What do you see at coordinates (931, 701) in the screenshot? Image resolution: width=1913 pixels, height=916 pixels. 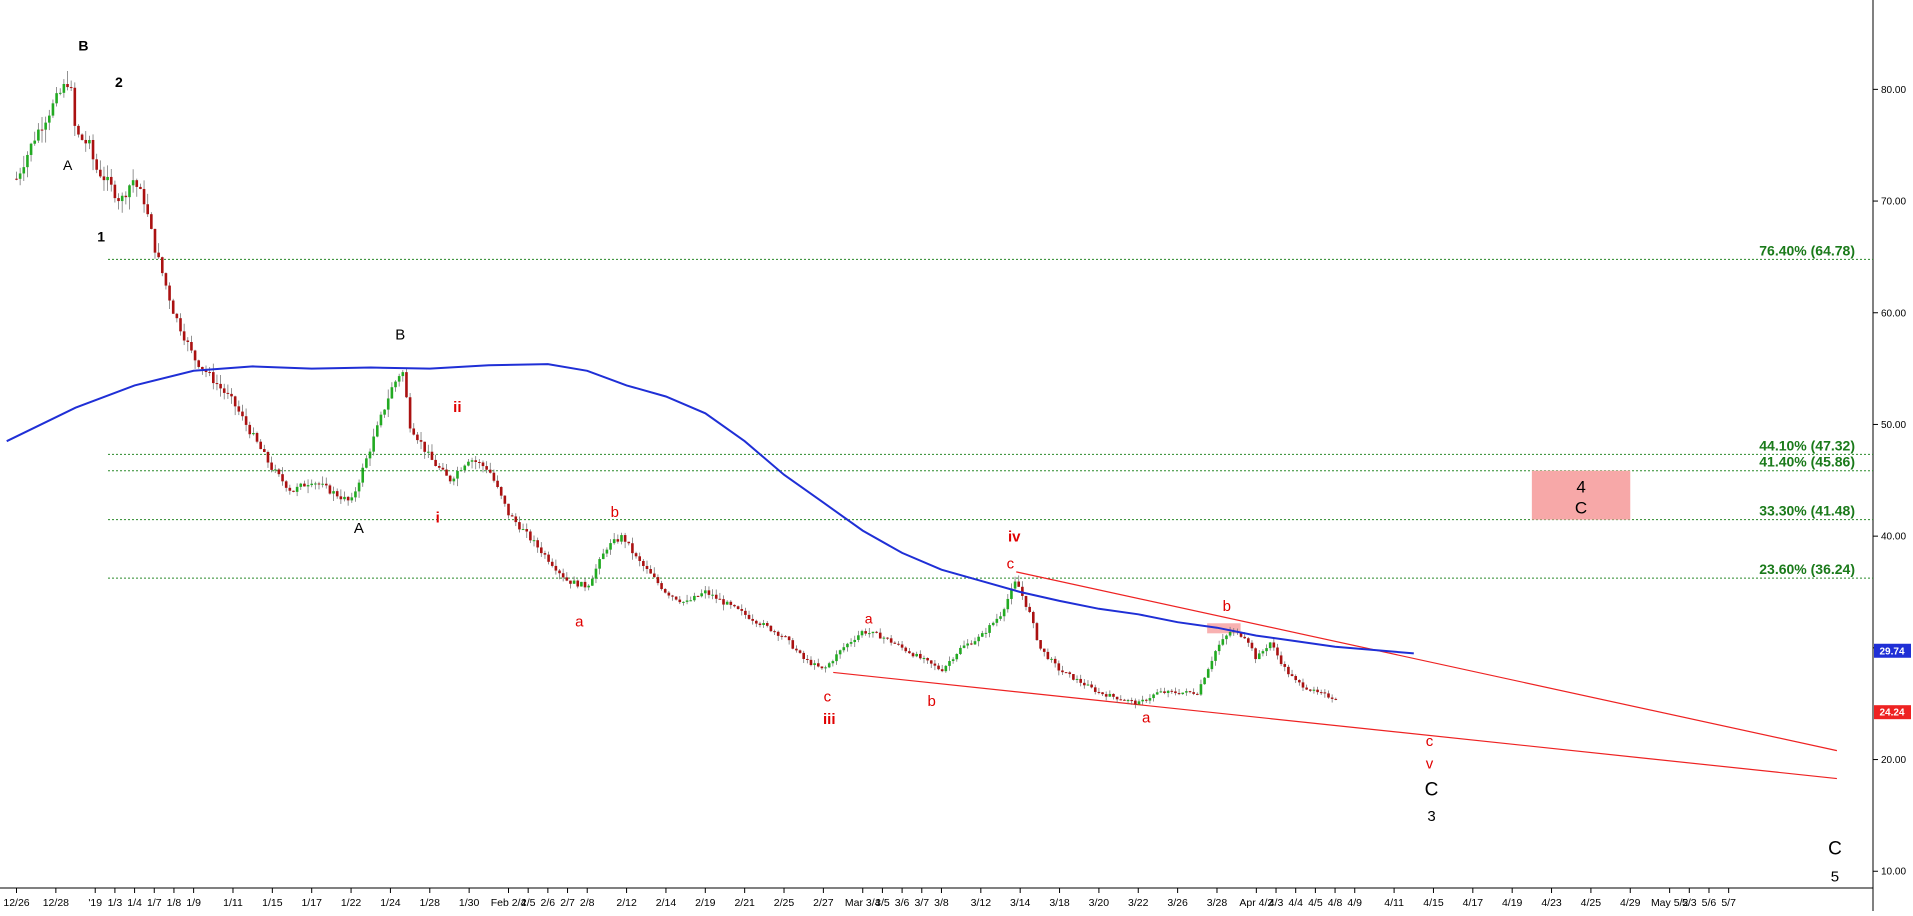 I see `wave-label: b` at bounding box center [931, 701].